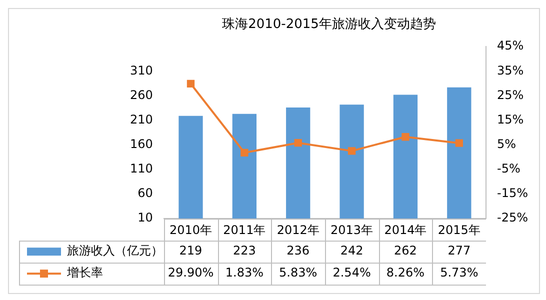  I want to click on data-label: 1.83%, so click(244, 273).